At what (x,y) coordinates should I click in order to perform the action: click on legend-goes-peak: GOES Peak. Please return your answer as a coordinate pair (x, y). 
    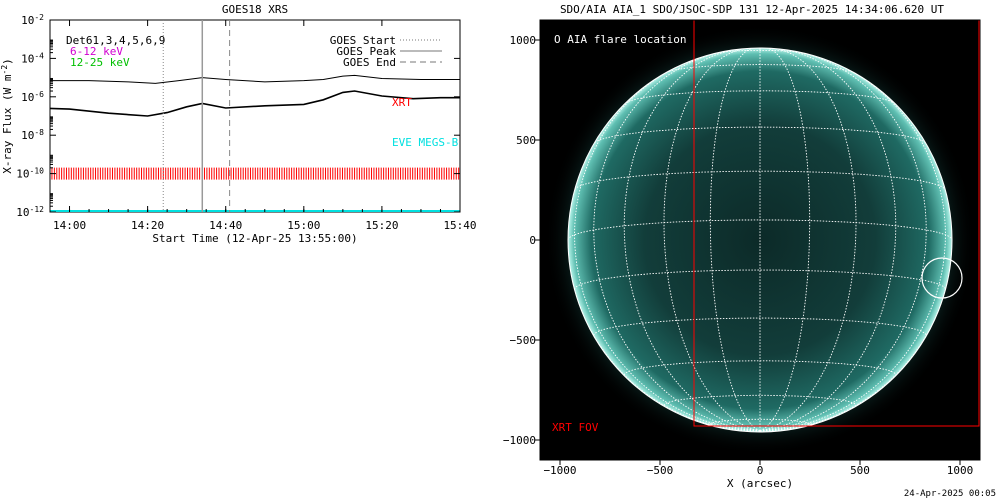
    Looking at the image, I should click on (366, 51).